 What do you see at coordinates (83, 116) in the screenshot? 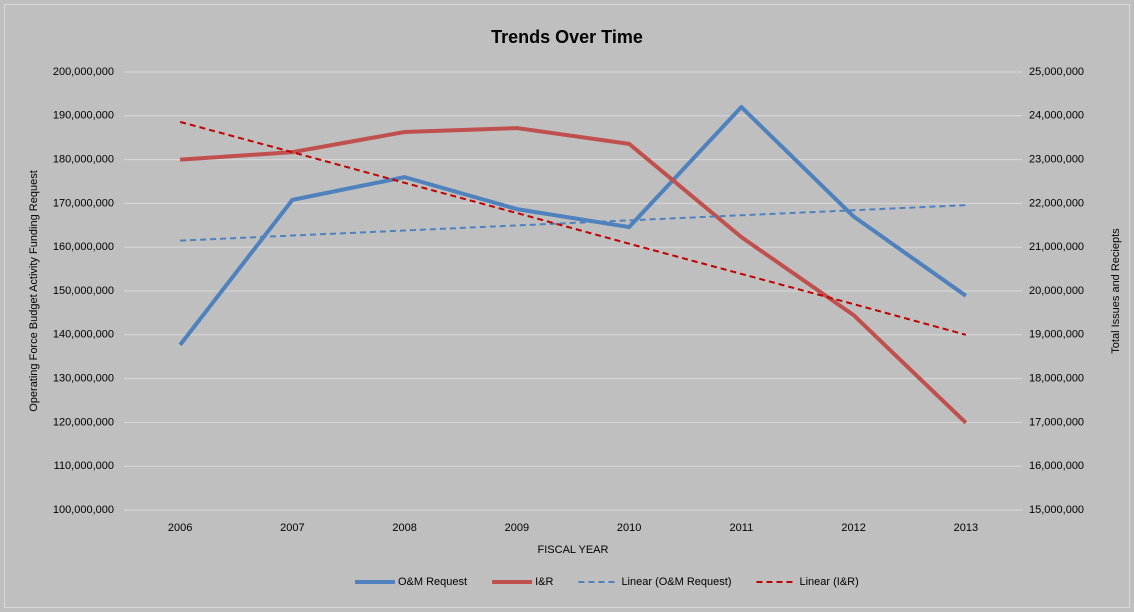
I see `y-tick-label: 190,000,000` at bounding box center [83, 116].